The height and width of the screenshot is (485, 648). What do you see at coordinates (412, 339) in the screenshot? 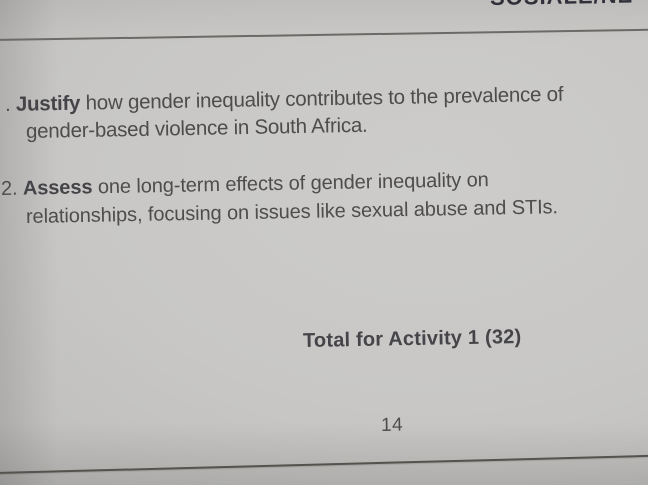
I see `activity-total-label: Total for Activity 1 (32)` at bounding box center [412, 339].